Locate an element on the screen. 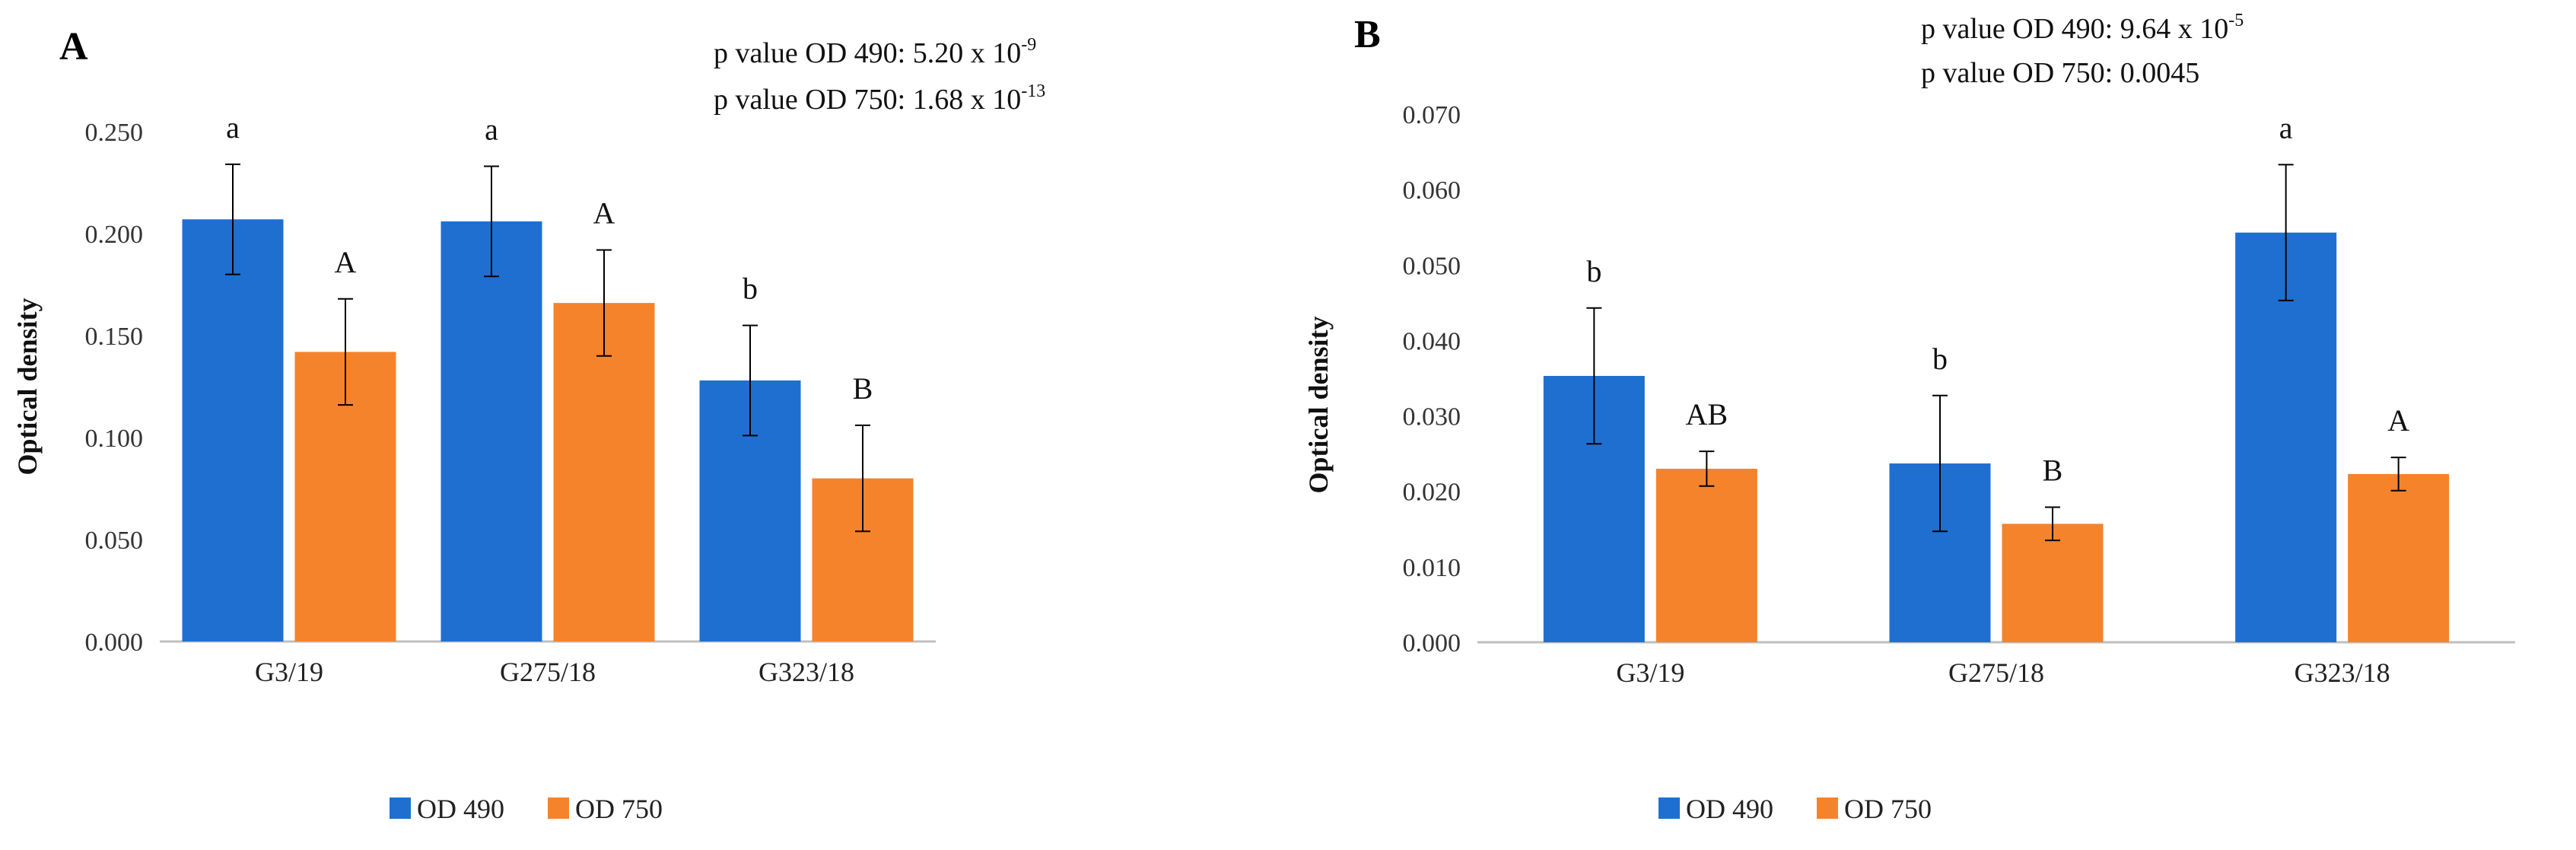  y-tick-label: 0.070 is located at coordinates (1432, 115).